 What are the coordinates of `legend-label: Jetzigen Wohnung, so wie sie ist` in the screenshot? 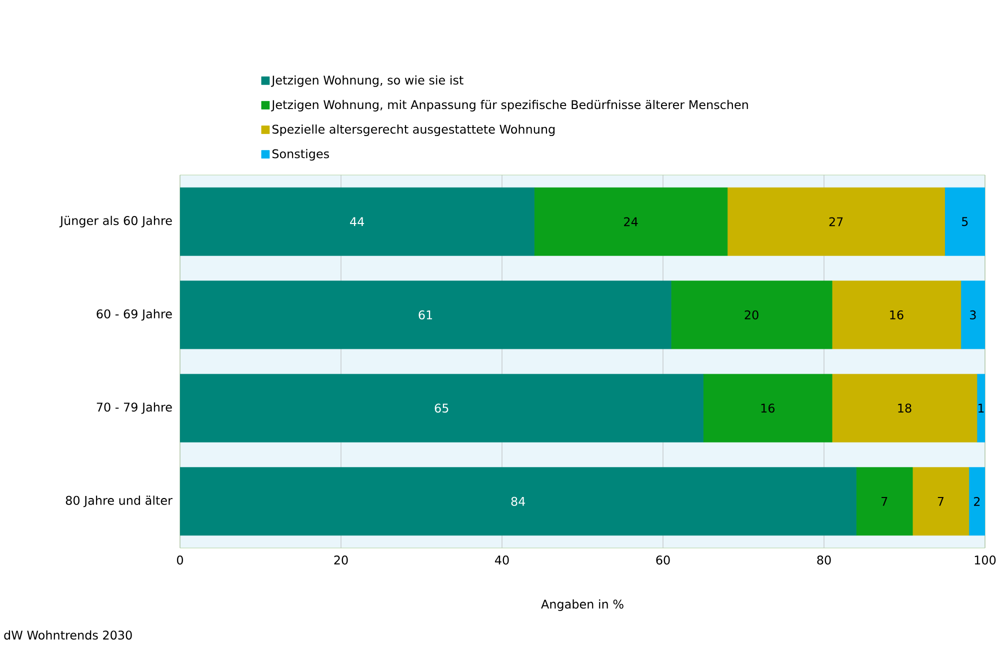 It's located at (367, 81).